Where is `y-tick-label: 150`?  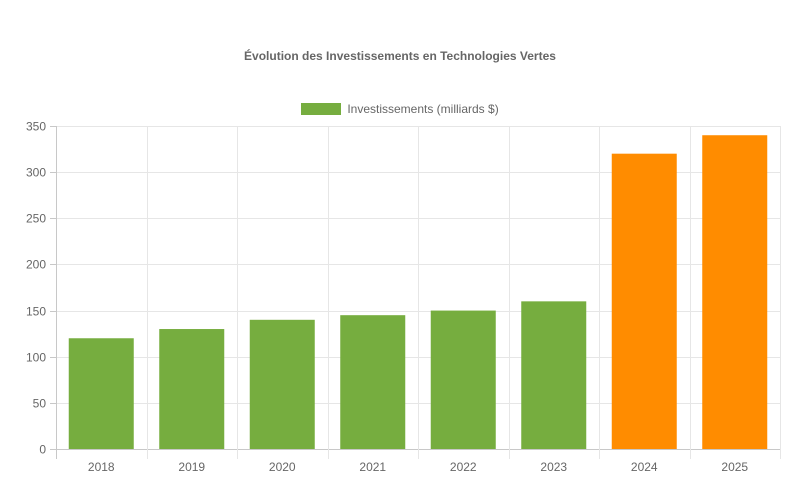
y-tick-label: 150 is located at coordinates (36, 312).